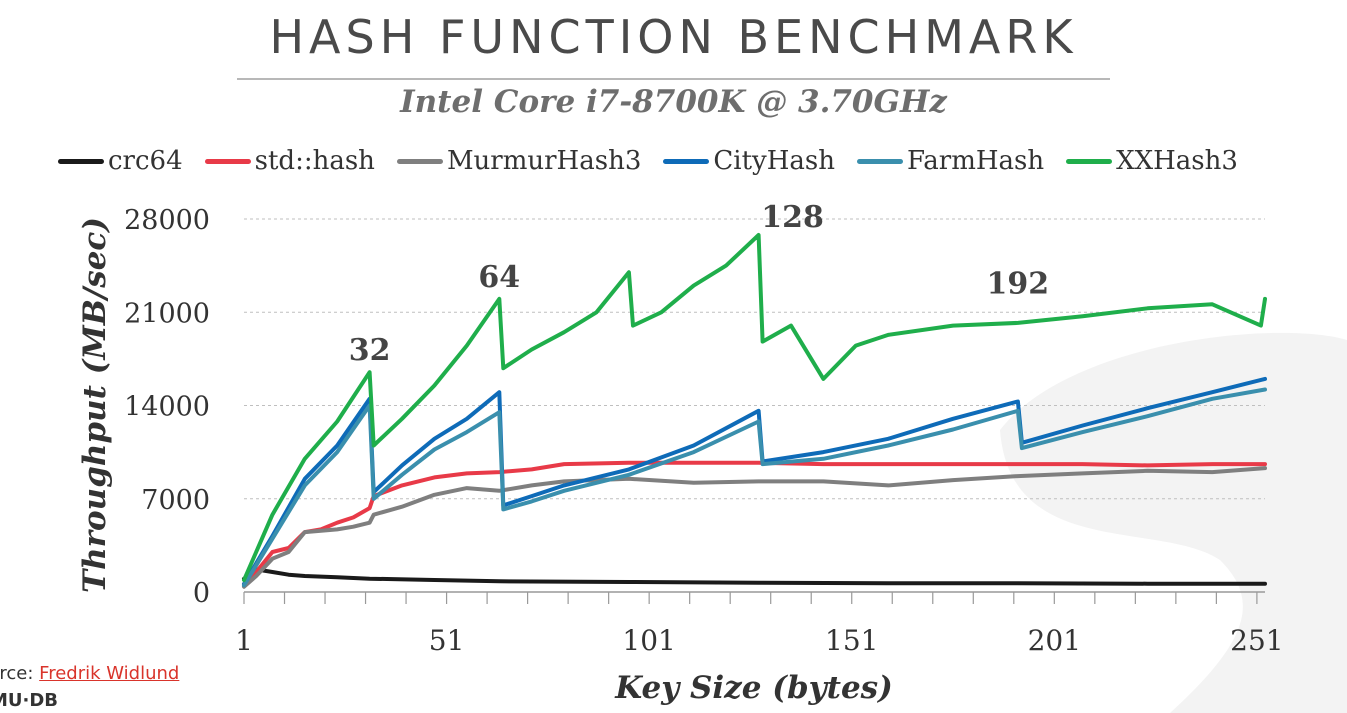 The height and width of the screenshot is (713, 1347). Describe the element at coordinates (753, 688) in the screenshot. I see `x-axis-label: Key Size (bytes)` at that location.